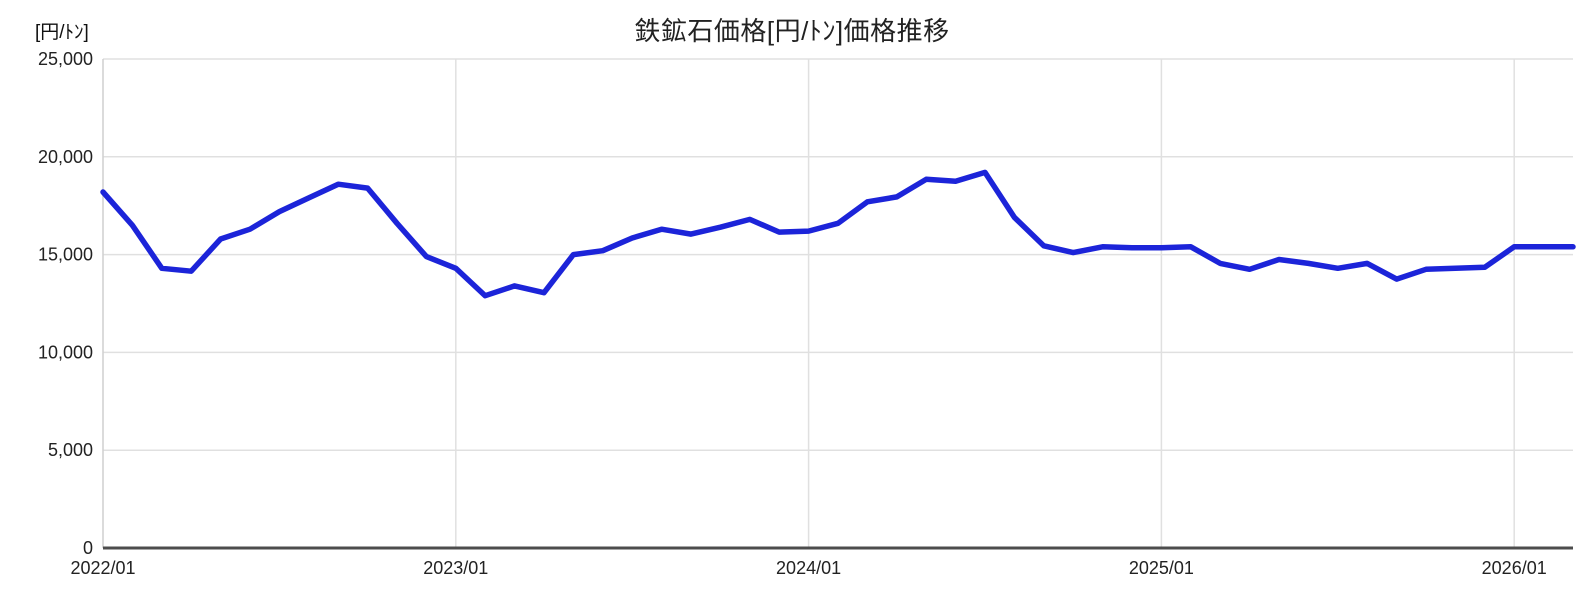  What do you see at coordinates (102, 568) in the screenshot?
I see `x-tick-label: 2022/01` at bounding box center [102, 568].